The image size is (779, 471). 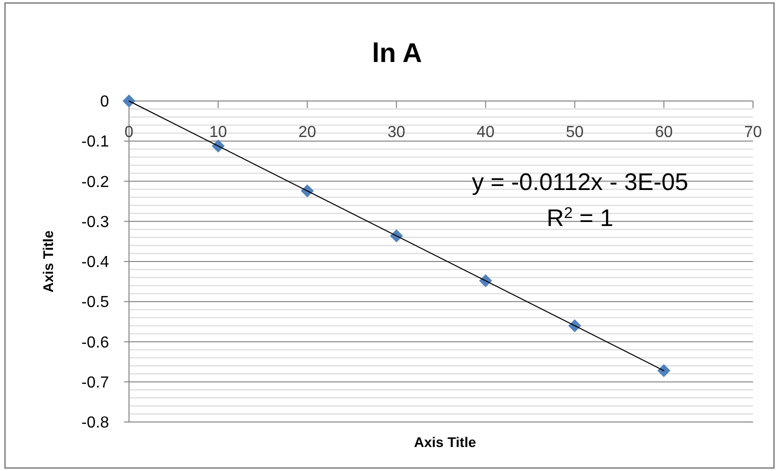 I want to click on x-axis-title: Axis Title, so click(x=445, y=442).